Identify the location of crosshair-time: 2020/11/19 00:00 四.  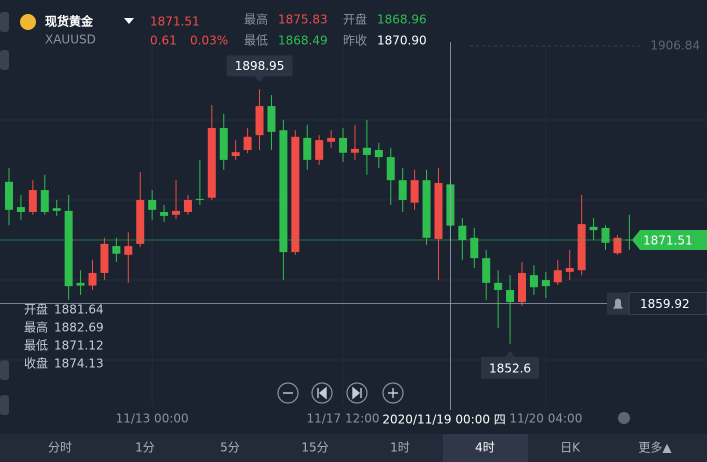
(443, 420).